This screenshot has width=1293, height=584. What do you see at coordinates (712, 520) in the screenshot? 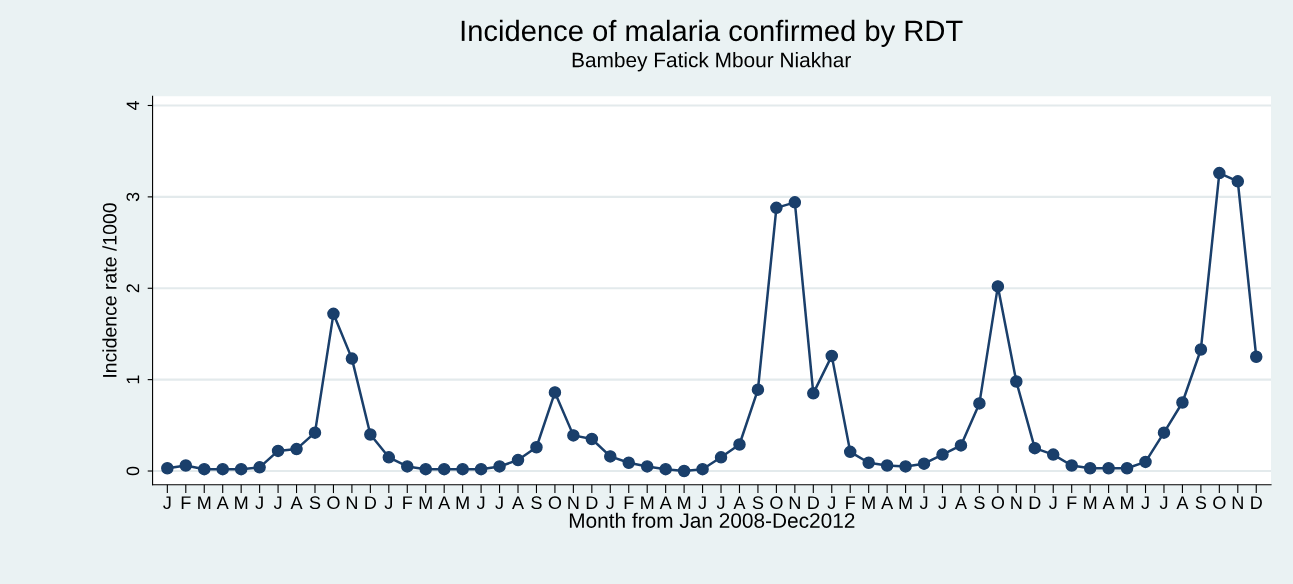
I see `x-axis-title: Month from Jan 2008-Dec2012` at bounding box center [712, 520].